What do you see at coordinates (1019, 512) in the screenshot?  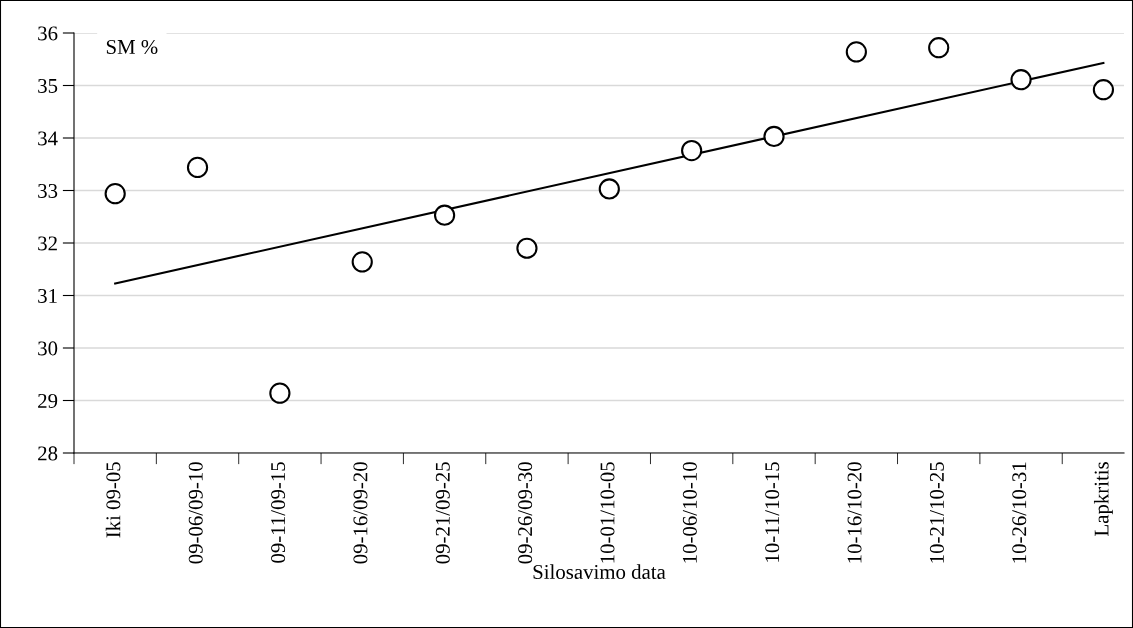 I see `x-tick-label: 10-26/10-31` at bounding box center [1019, 512].